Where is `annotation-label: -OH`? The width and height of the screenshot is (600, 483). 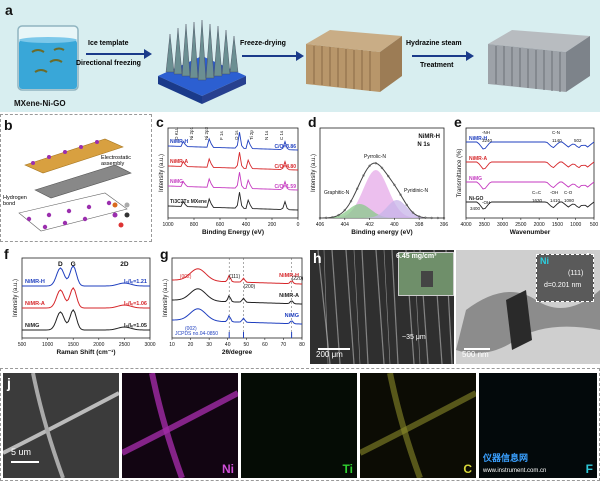 annotation-label: -OH is located at coordinates (486, 202).